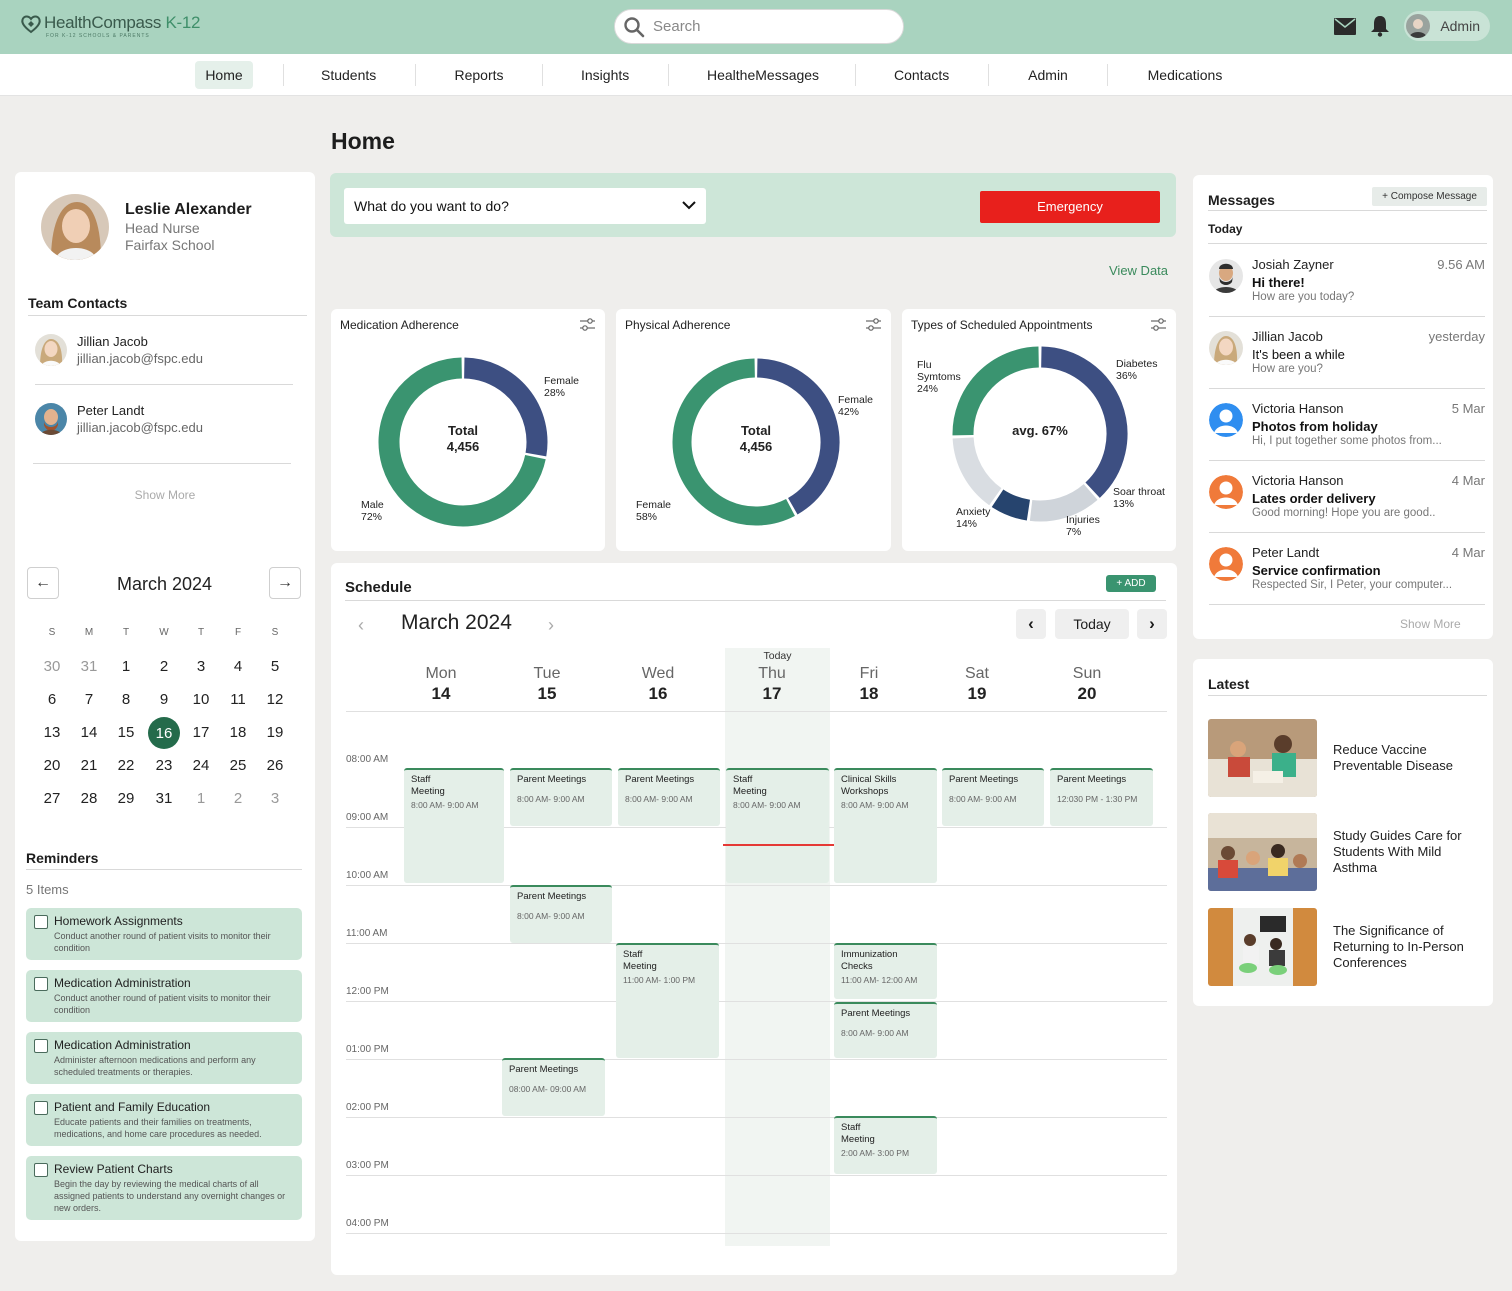 This screenshot has height=1291, width=1512. Describe the element at coordinates (667, 1000) in the screenshot. I see `event-card: Staff Meeting 11:00 AM- 1:00 PM` at that location.